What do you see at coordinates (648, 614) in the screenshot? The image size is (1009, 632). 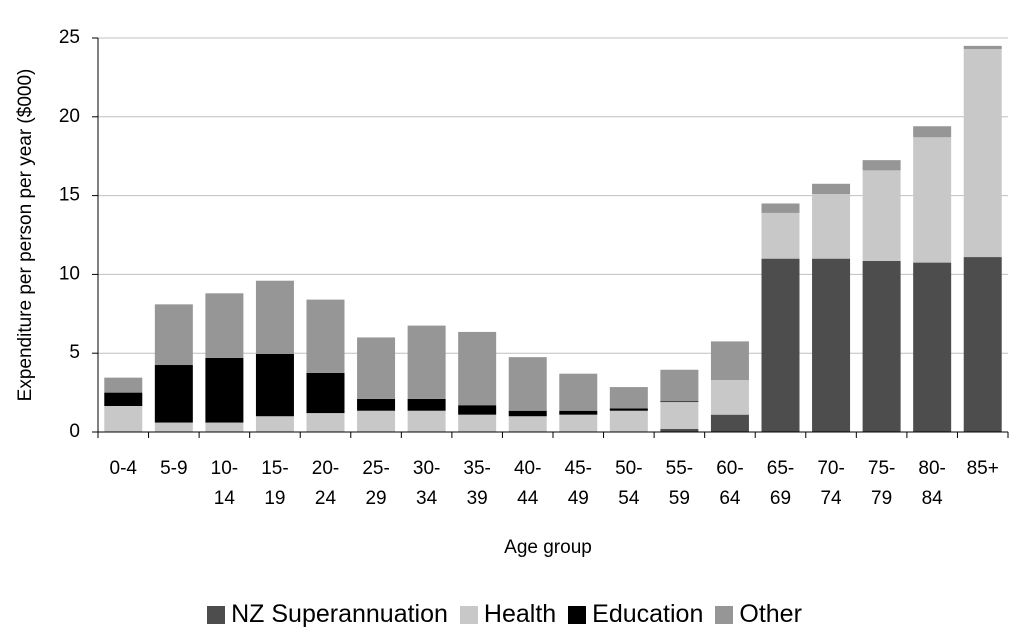 I see `legend-label: Education` at bounding box center [648, 614].